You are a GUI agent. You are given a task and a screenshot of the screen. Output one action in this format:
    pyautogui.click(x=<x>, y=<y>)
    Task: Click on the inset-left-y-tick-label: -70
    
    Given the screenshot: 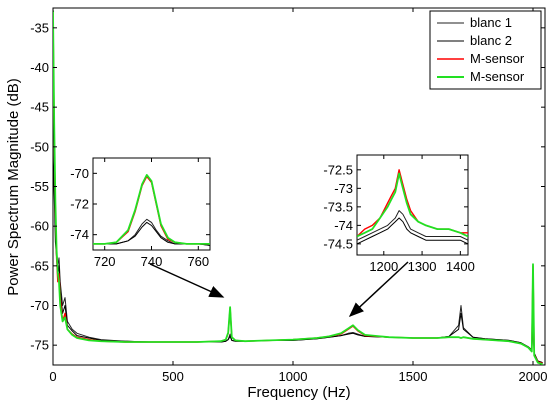 What is the action you would take?
    pyautogui.click(x=79, y=173)
    